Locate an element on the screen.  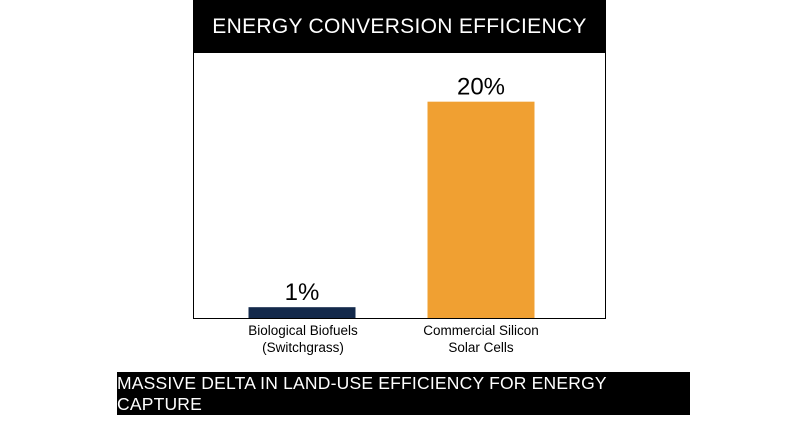
data-label-solar: 20% is located at coordinates (481, 87).